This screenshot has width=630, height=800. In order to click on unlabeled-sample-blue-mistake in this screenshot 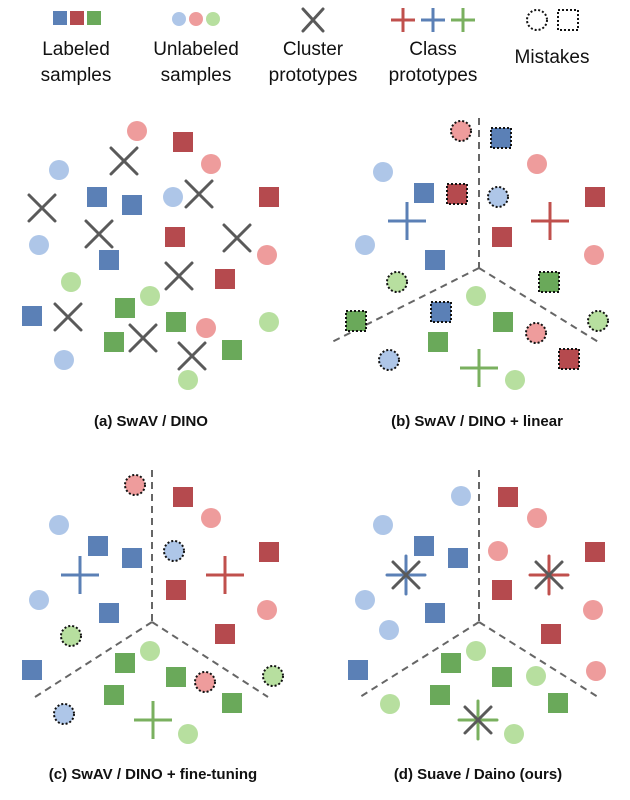, I will do `click(64, 714)`.